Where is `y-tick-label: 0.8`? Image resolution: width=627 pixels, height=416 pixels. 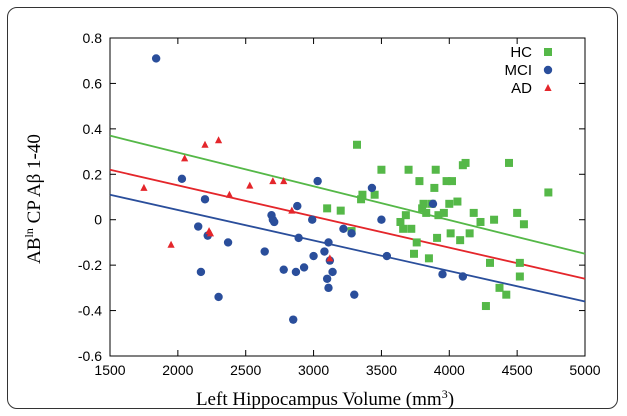 y-tick-label: 0.8 is located at coordinates (93, 38).